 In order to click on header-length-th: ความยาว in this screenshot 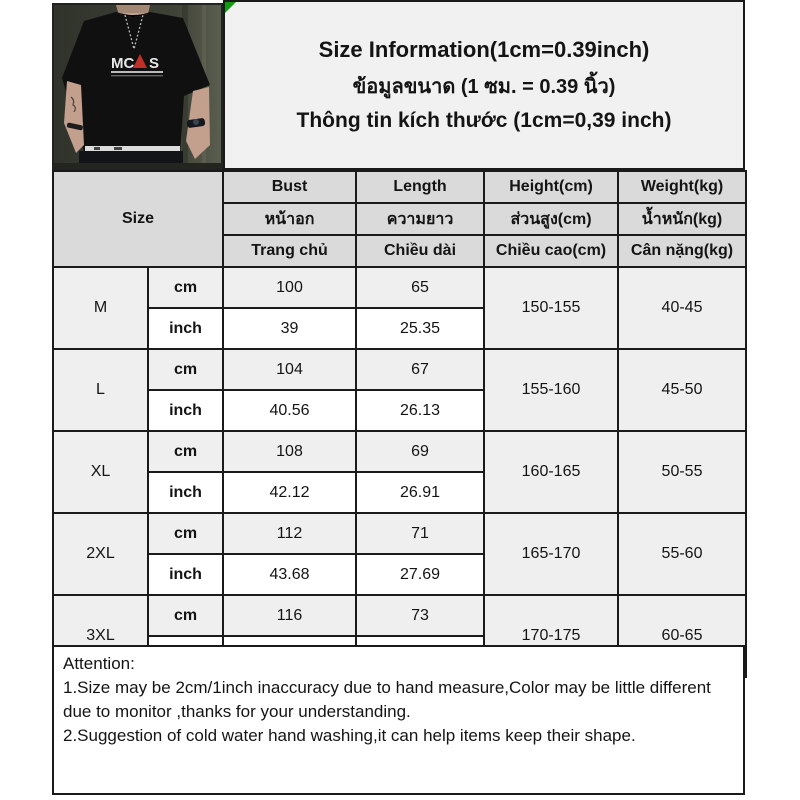, I will do `click(420, 219)`.